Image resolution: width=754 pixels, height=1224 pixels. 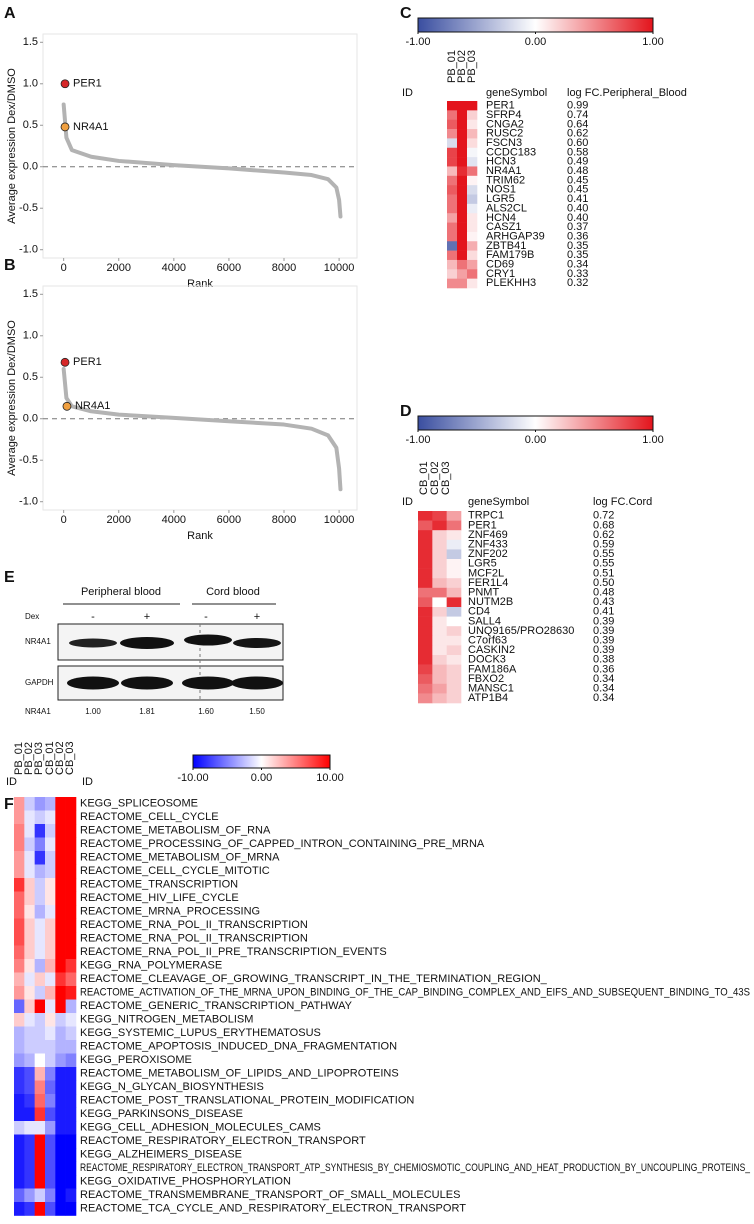 I want to click on colorbar-label: 1.00, so click(x=652, y=42).